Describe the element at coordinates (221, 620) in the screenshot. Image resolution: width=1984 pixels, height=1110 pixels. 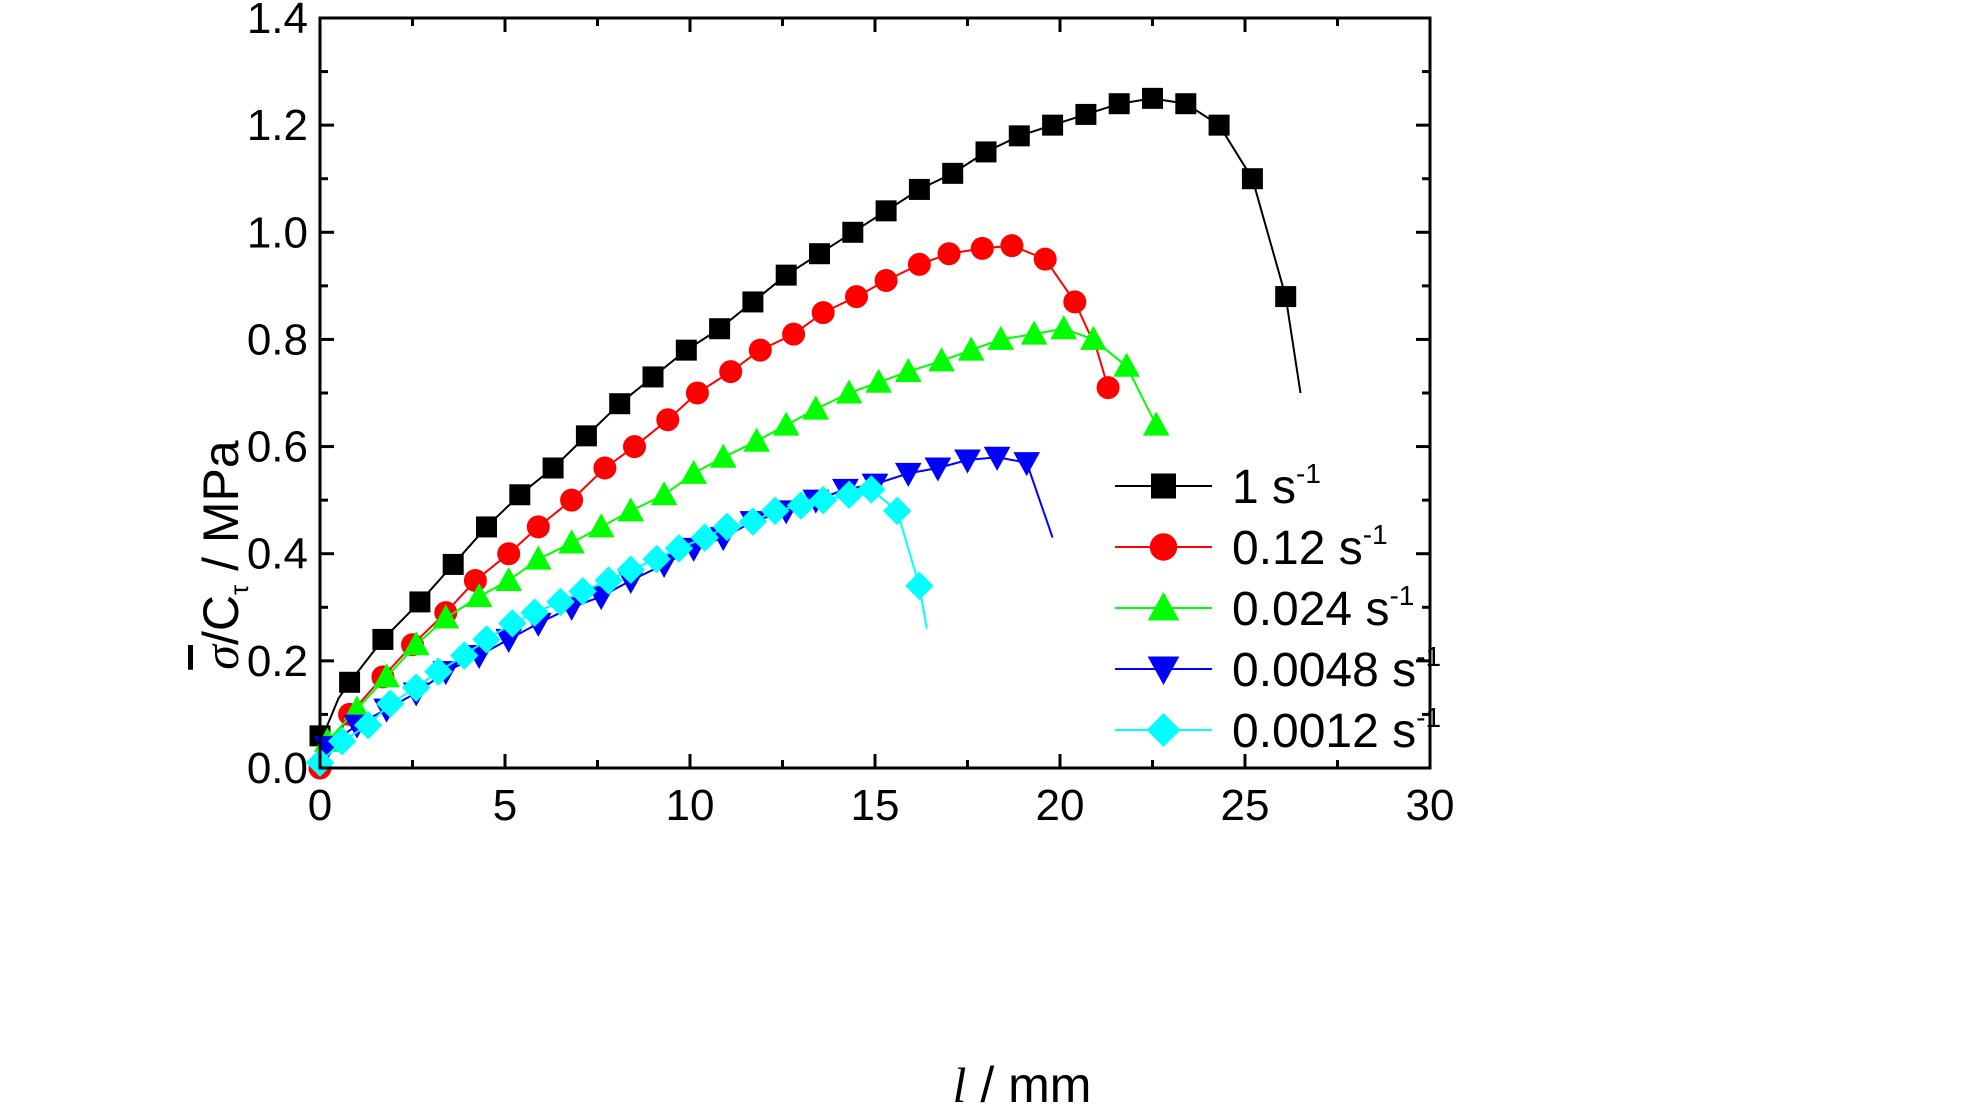
I see `y-axis-c: /C` at that location.